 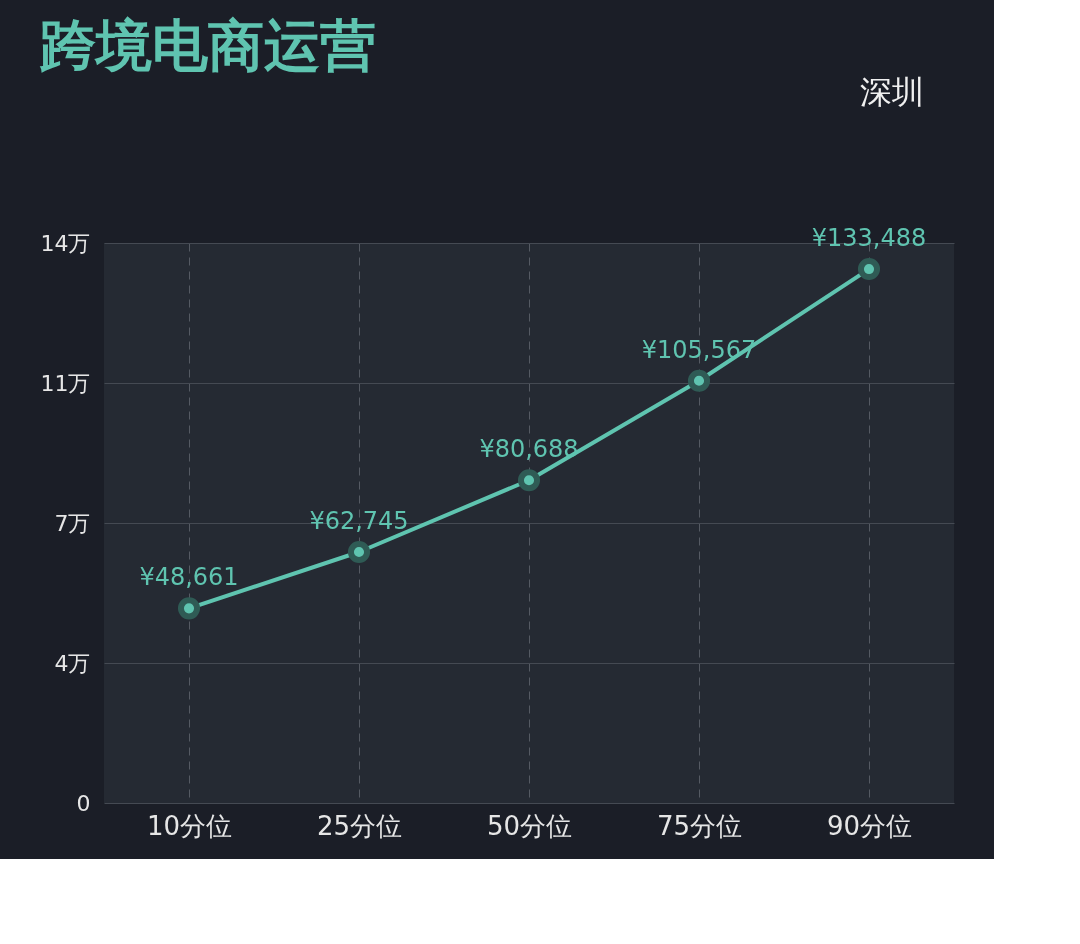 What do you see at coordinates (869, 238) in the screenshot?
I see `text: ¥133,488` at bounding box center [869, 238].